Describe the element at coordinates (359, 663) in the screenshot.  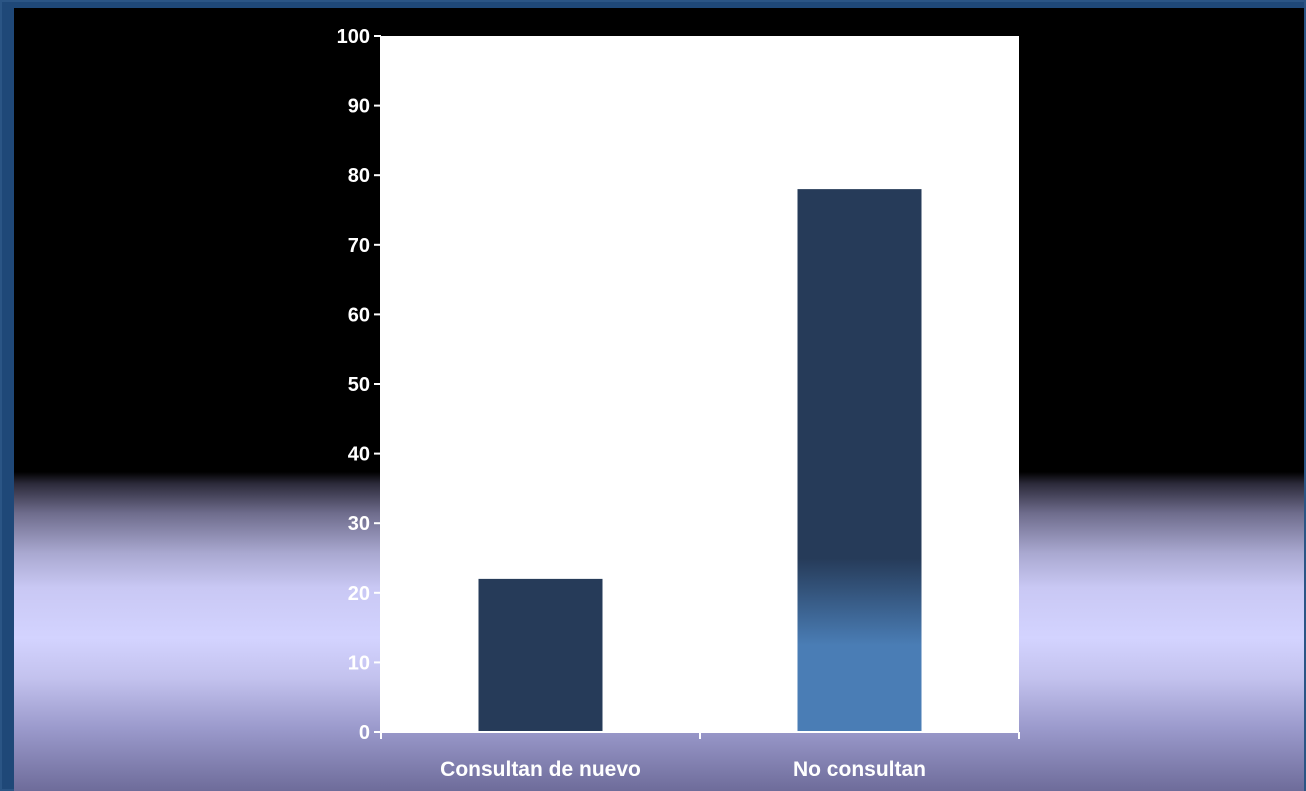
I see `y-tick-label: 10` at that location.